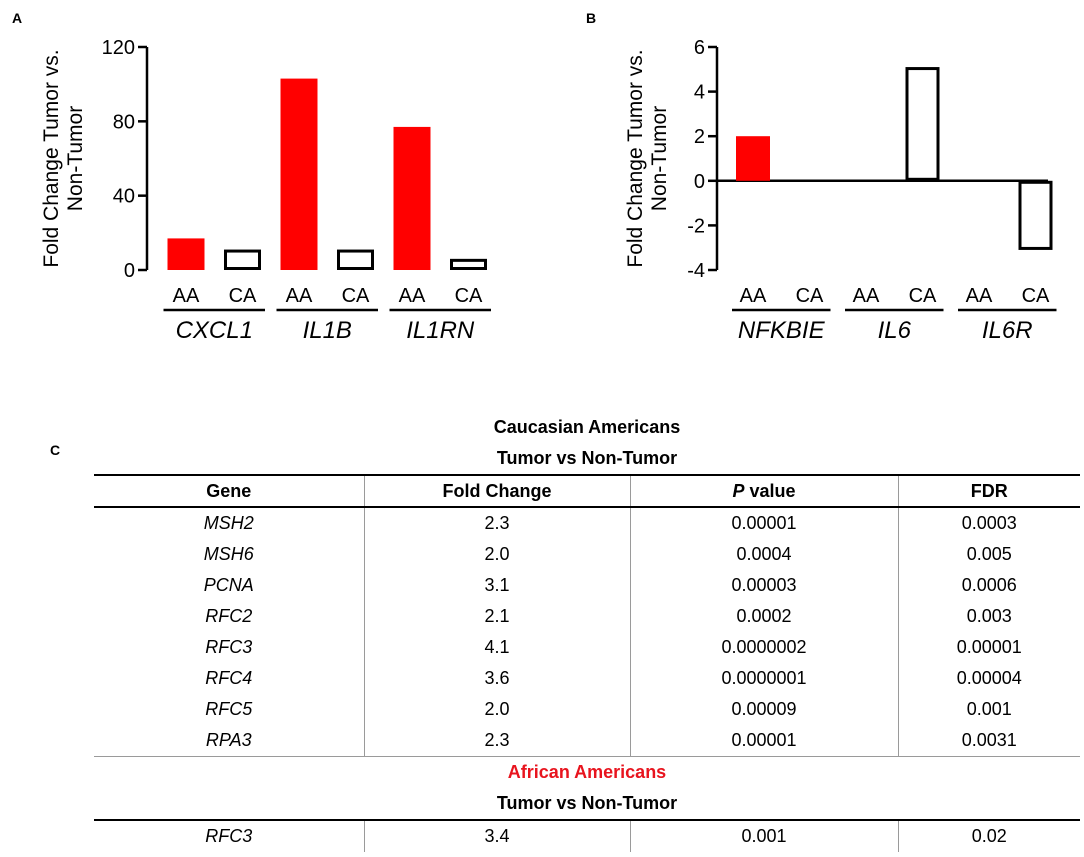 The image size is (1084, 857). I want to click on bar-il1b-ca, so click(355, 259).